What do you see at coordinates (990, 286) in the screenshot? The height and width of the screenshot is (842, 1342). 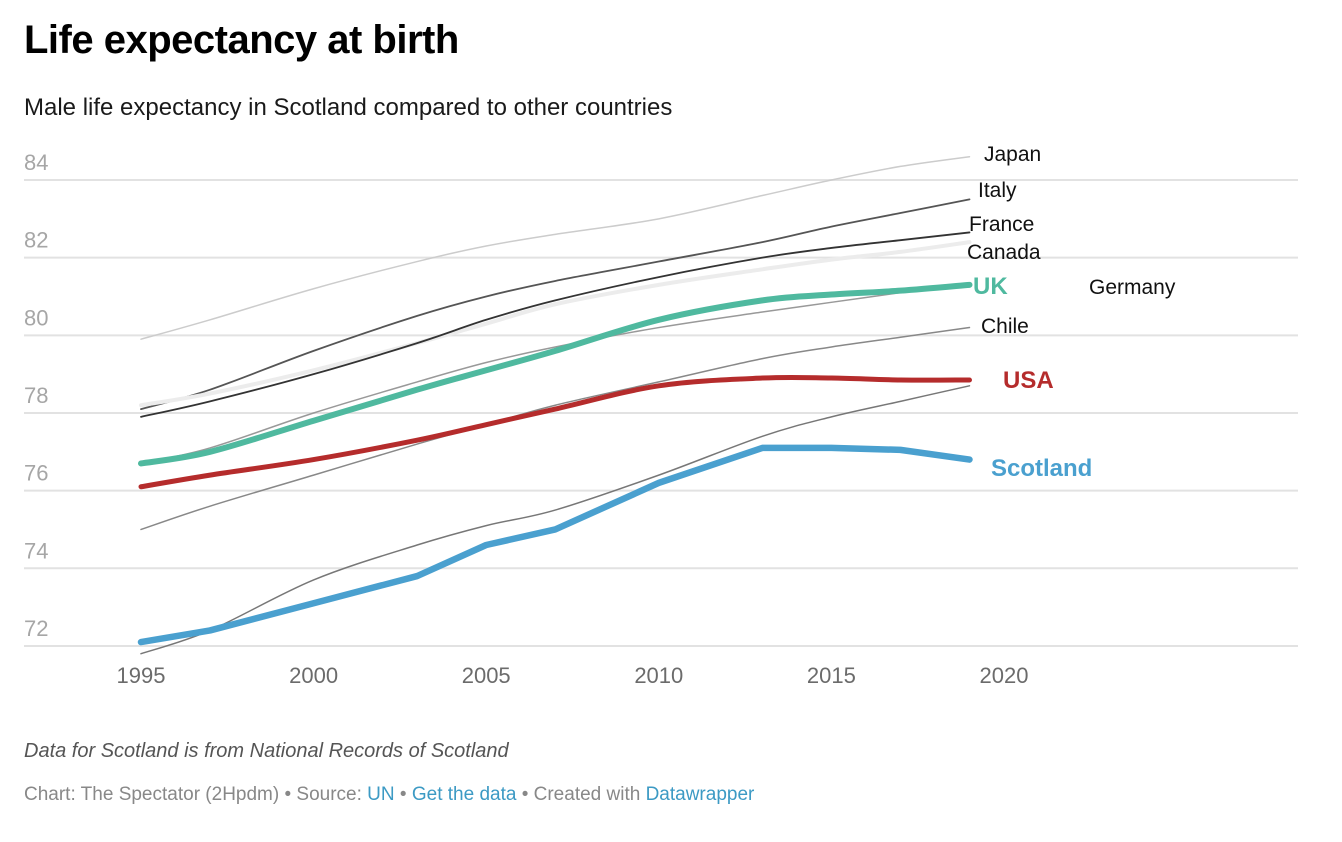 I see `series-label-uk: UK` at bounding box center [990, 286].